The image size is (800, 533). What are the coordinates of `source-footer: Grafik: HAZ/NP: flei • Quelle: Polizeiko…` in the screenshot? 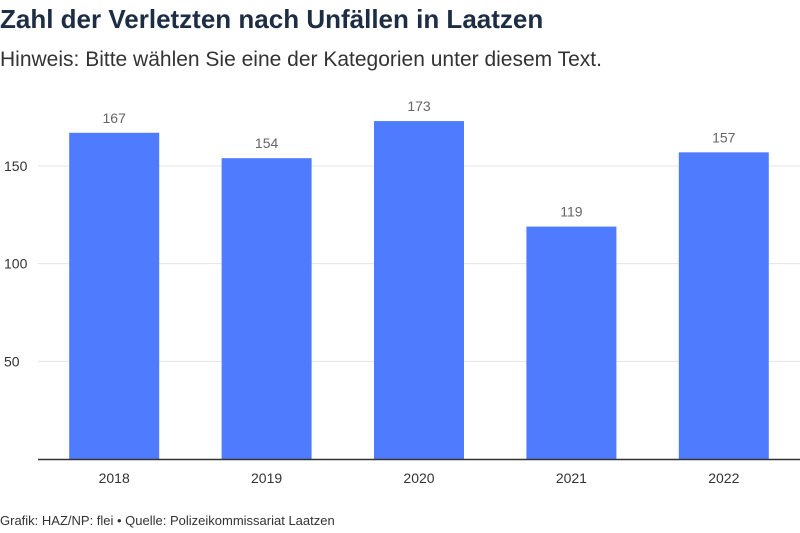 It's located at (167, 520).